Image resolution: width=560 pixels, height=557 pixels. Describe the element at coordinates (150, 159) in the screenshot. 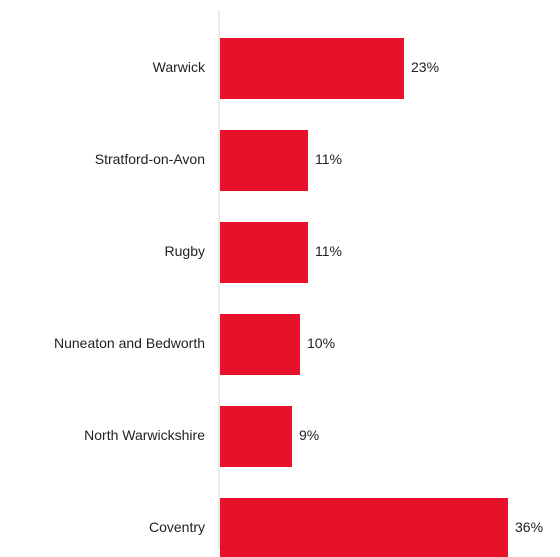

I see `category-label-stratford-on-avon: Stratford-on-Avon` at that location.